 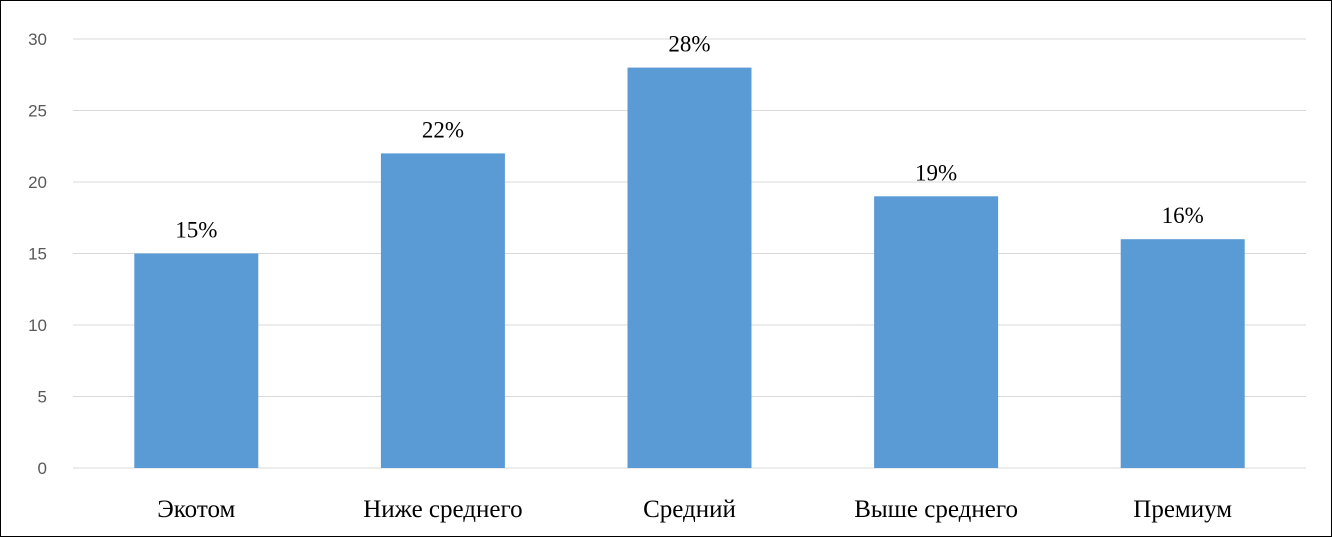 What do you see at coordinates (42, 468) in the screenshot?
I see `y-tick-label: 0` at bounding box center [42, 468].